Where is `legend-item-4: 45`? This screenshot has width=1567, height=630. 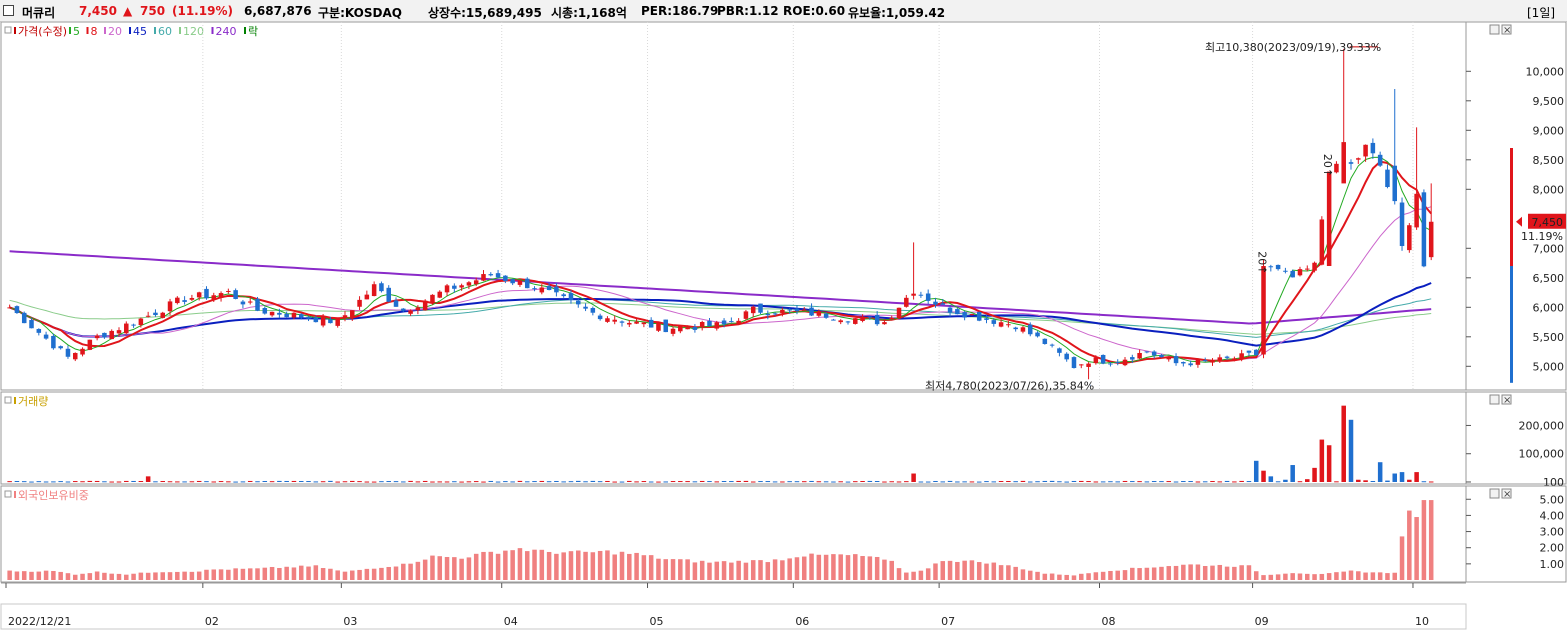 legend-item-4: 45 is located at coordinates (140, 31).